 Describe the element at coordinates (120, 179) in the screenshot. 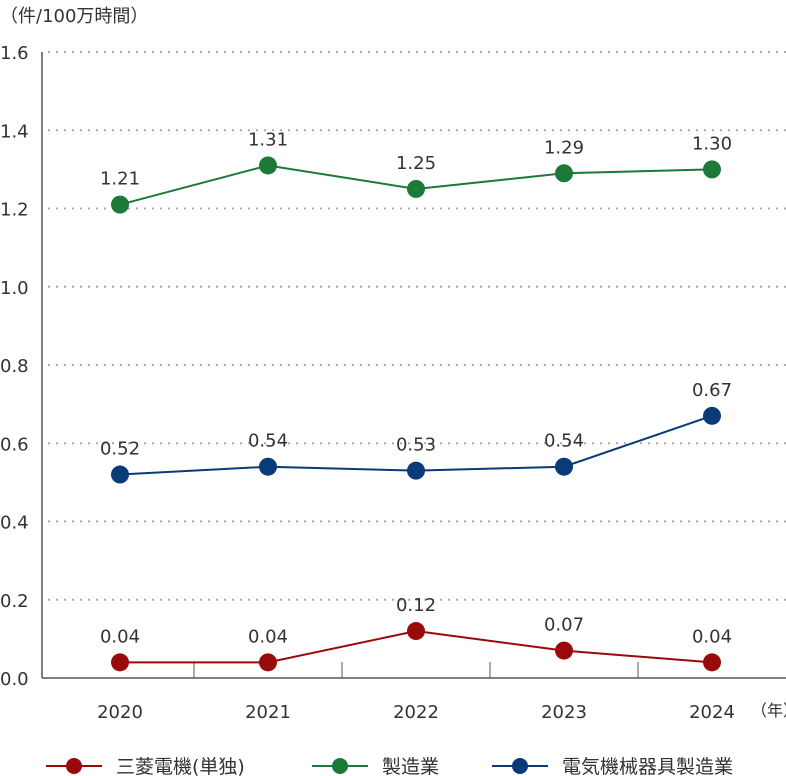

I see `data-label: 1.21` at that location.